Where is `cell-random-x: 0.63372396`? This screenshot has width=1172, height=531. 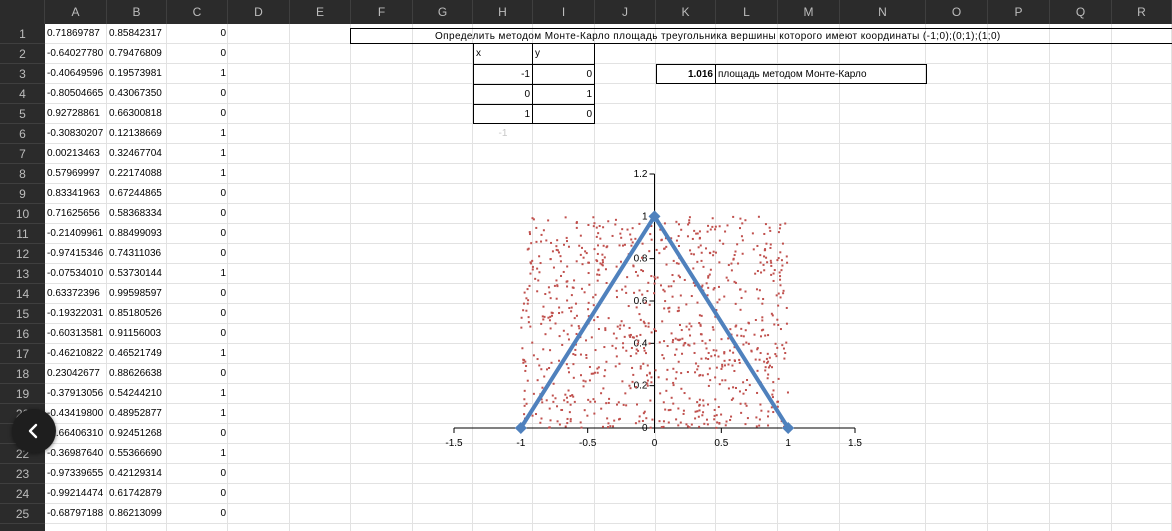
cell-random-x: 0.63372396 is located at coordinates (73, 293).